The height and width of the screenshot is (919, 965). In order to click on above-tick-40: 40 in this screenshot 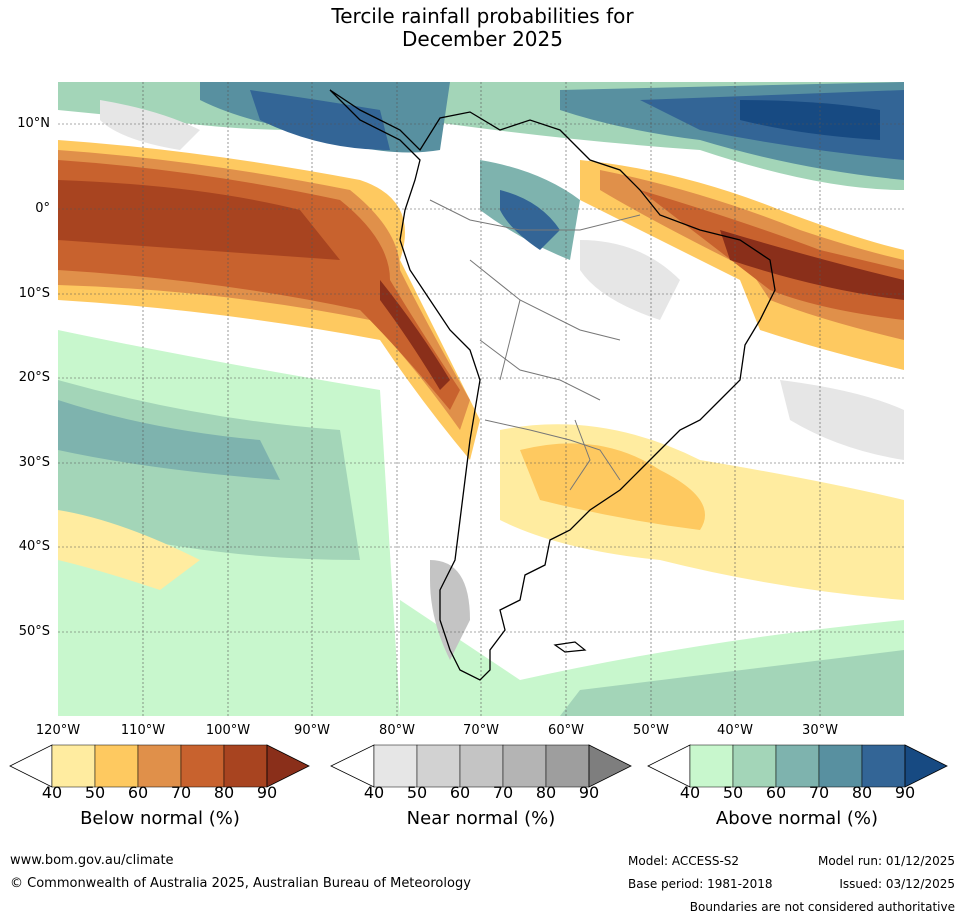, I will do `click(690, 792)`.